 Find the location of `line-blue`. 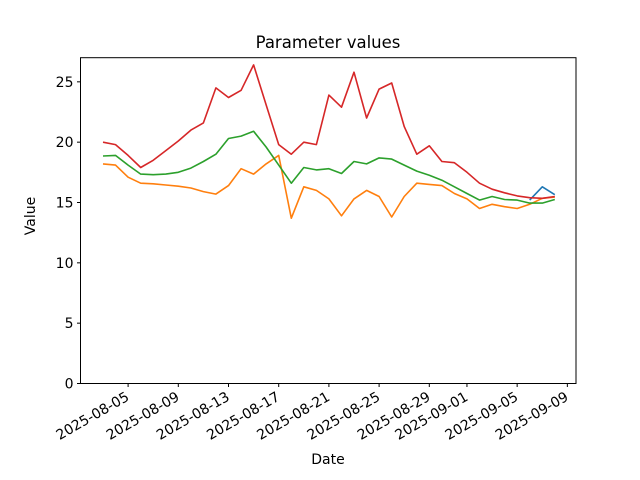

line-blue is located at coordinates (542, 193).